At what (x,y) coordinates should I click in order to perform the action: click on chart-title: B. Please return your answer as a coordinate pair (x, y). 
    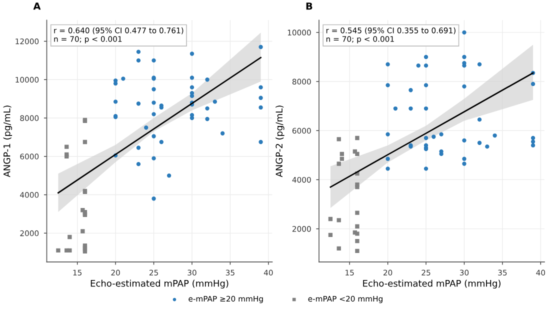
    Looking at the image, I should click on (309, 6).